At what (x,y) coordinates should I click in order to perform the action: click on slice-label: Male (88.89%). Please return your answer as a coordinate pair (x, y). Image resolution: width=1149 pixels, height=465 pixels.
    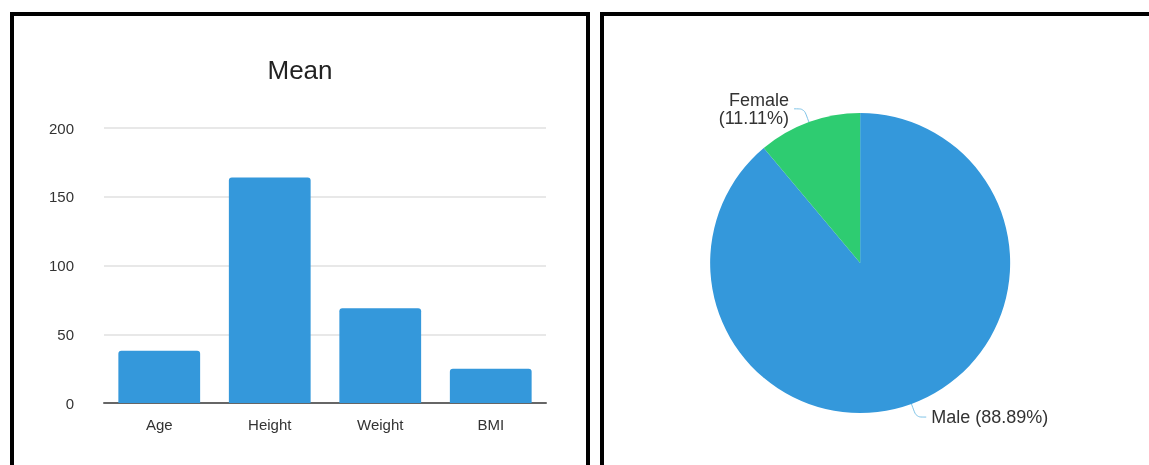
    Looking at the image, I should click on (990, 417).